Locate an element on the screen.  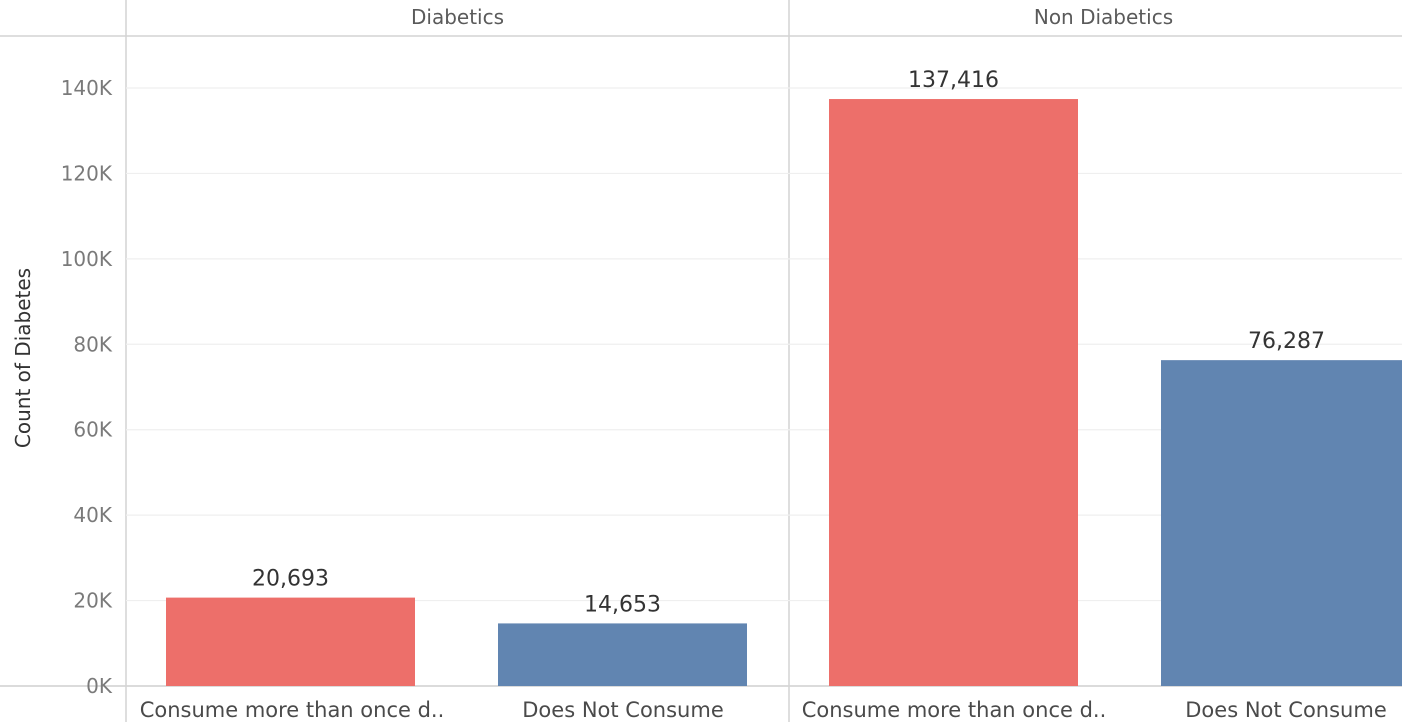
y-tick-label: 80K is located at coordinates (92, 344).